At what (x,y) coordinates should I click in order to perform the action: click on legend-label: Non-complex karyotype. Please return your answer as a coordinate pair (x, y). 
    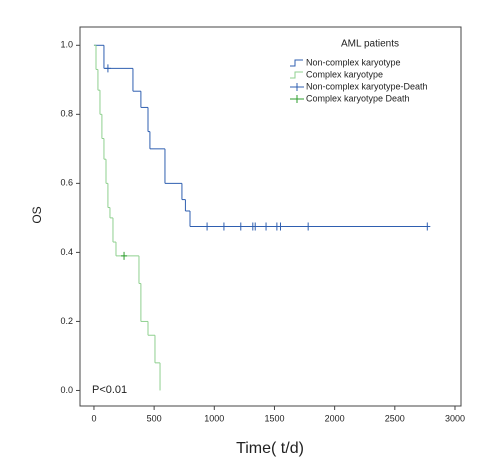
    Looking at the image, I should click on (353, 62).